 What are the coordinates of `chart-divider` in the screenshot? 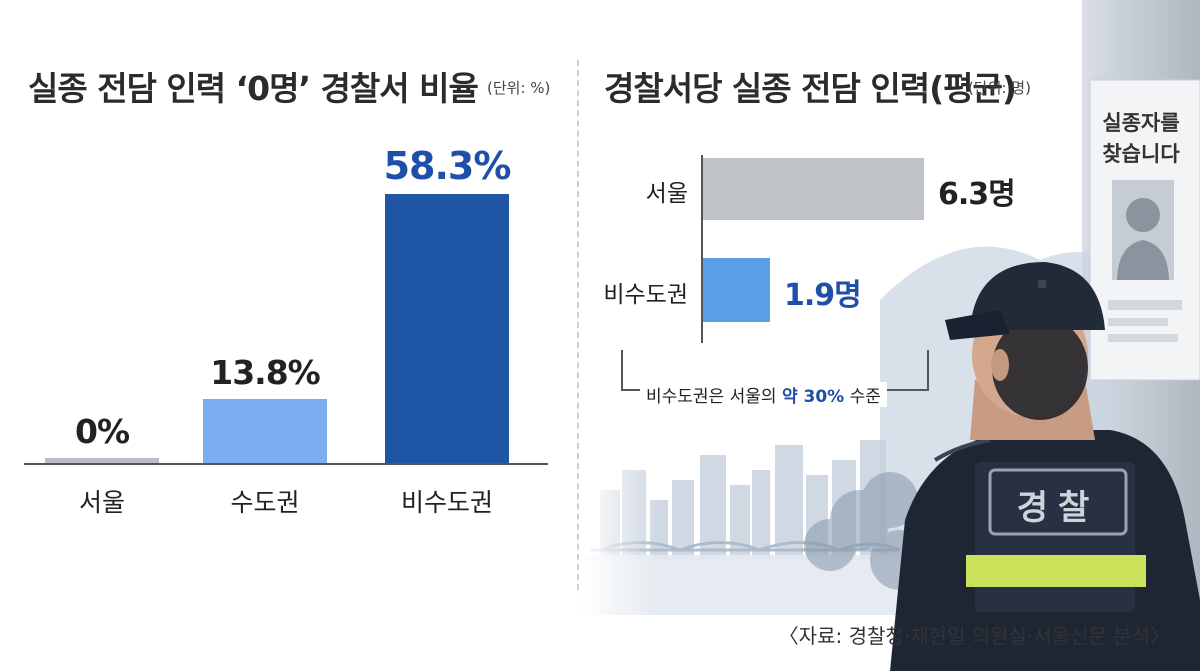 It's located at (578, 325).